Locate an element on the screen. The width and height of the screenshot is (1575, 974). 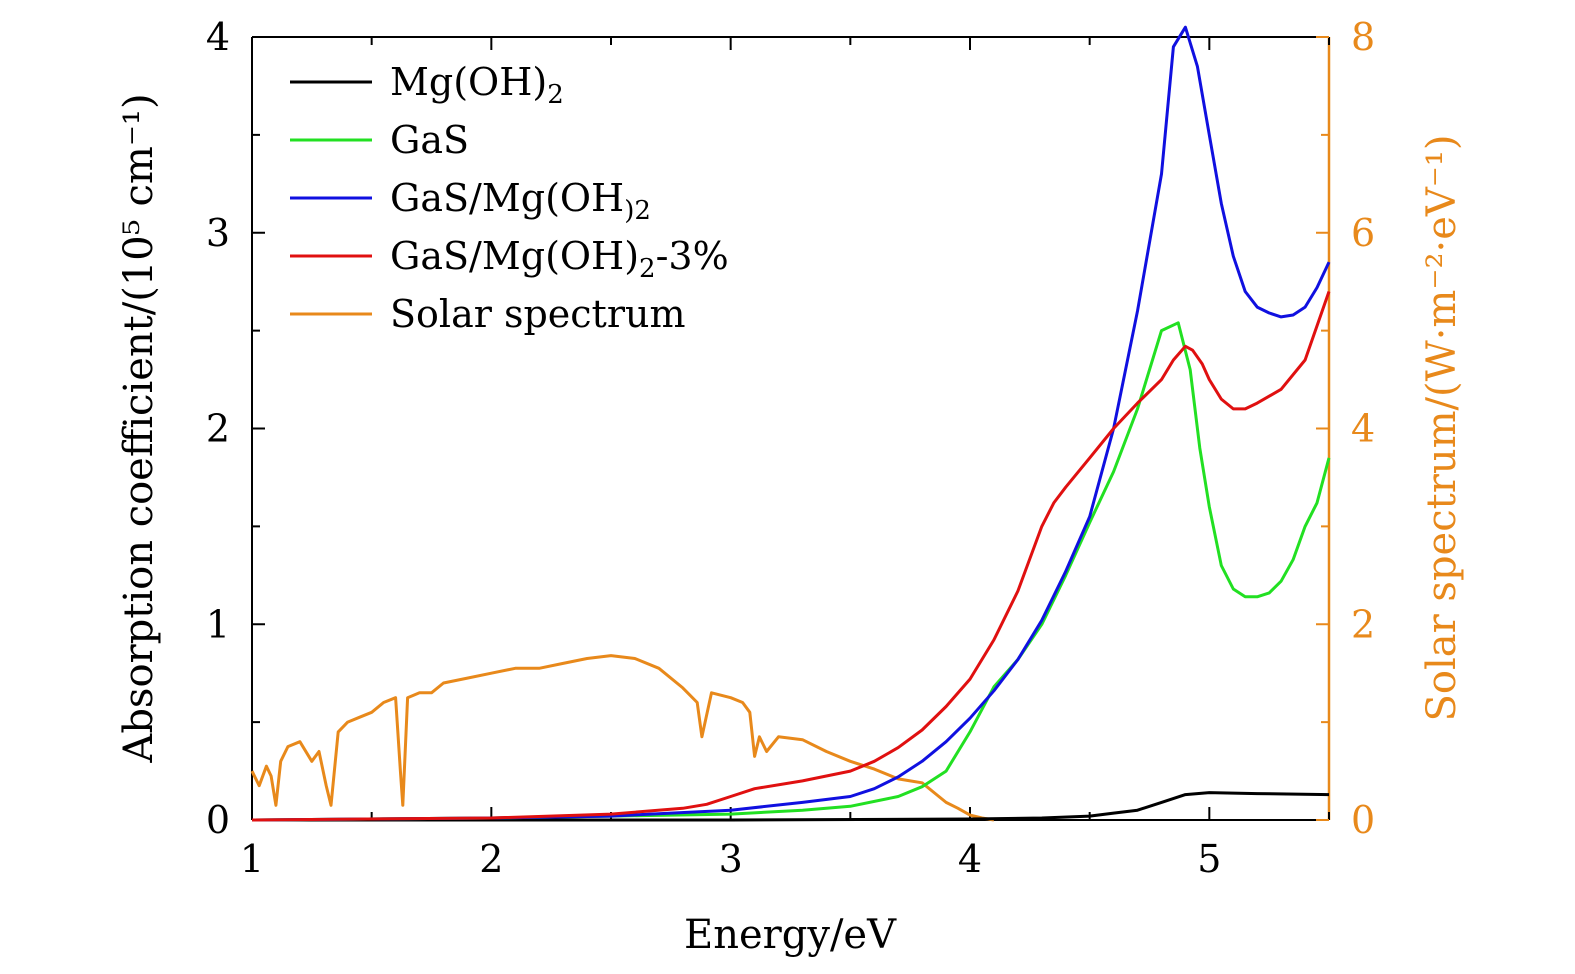
y2-tick-label: 6 is located at coordinates (1363, 233).